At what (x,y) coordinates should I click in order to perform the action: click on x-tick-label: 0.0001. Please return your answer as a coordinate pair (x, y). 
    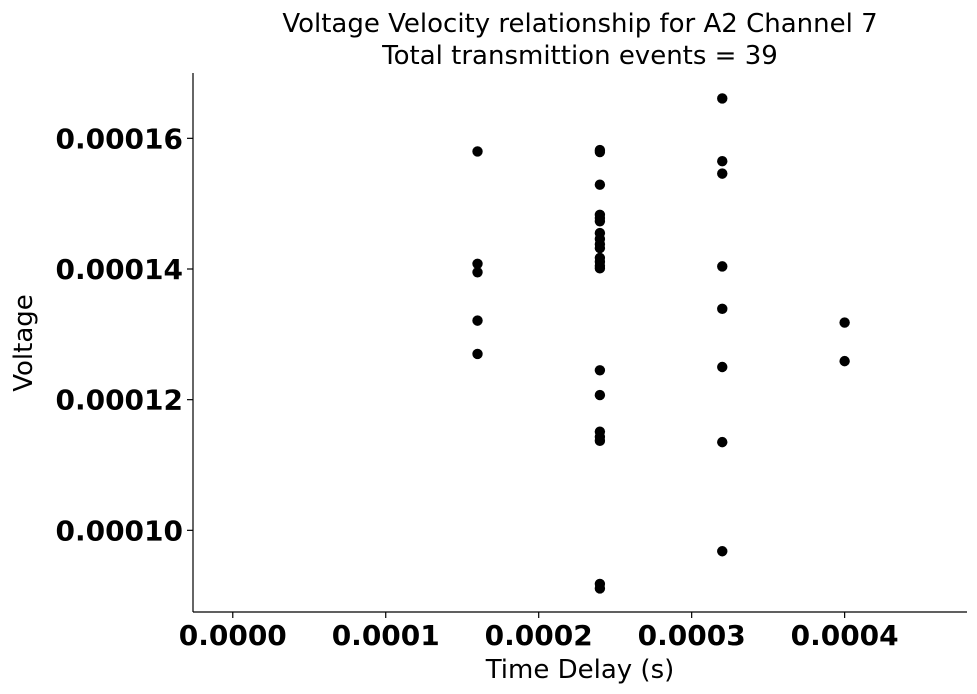
    Looking at the image, I should click on (386, 635).